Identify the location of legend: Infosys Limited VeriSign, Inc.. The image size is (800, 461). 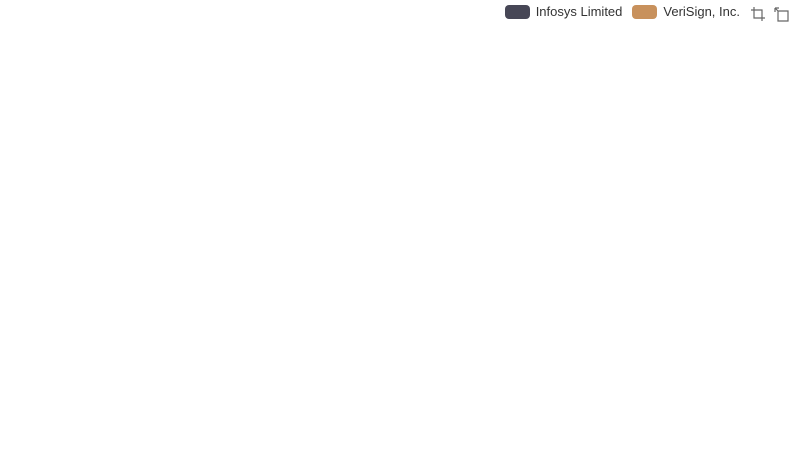
(622, 11).